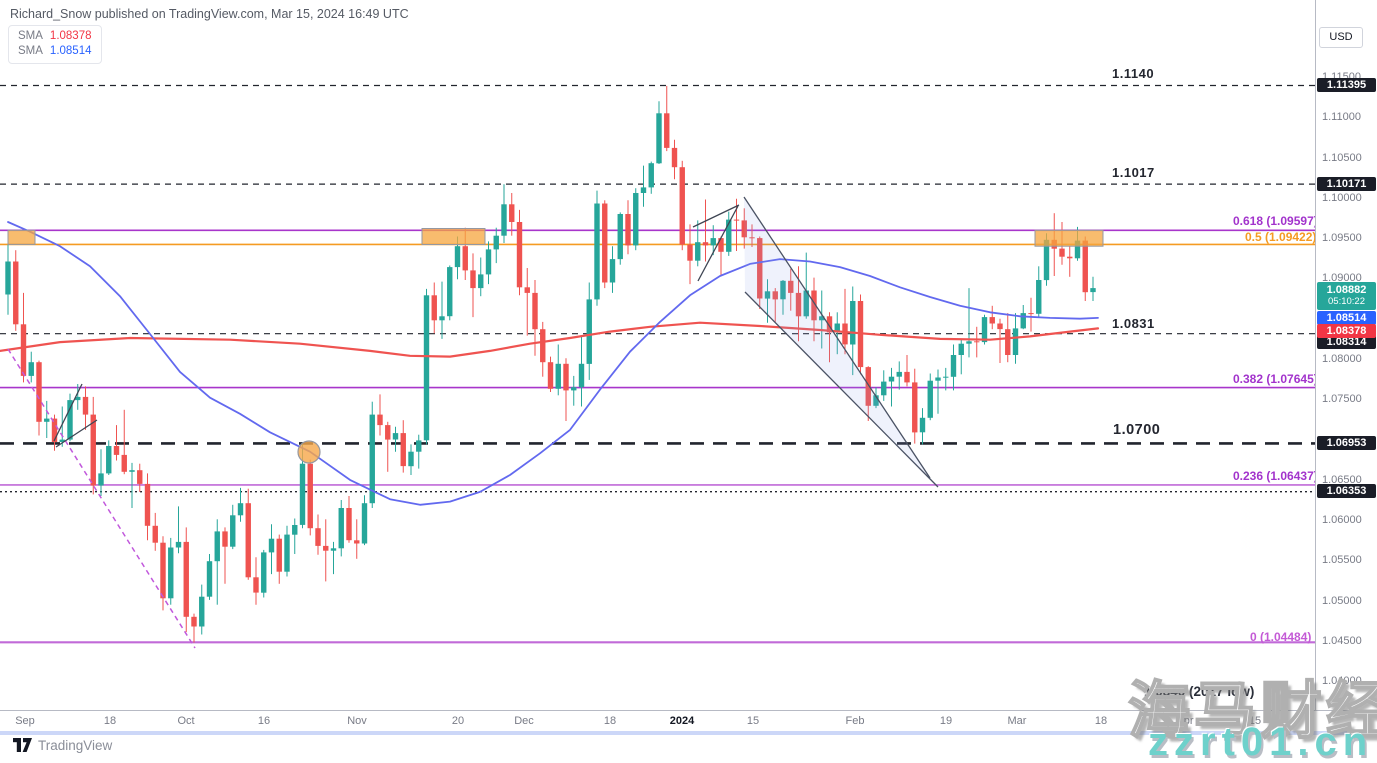  What do you see at coordinates (550, 339) in the screenshot?
I see `sma-line-red` at bounding box center [550, 339].